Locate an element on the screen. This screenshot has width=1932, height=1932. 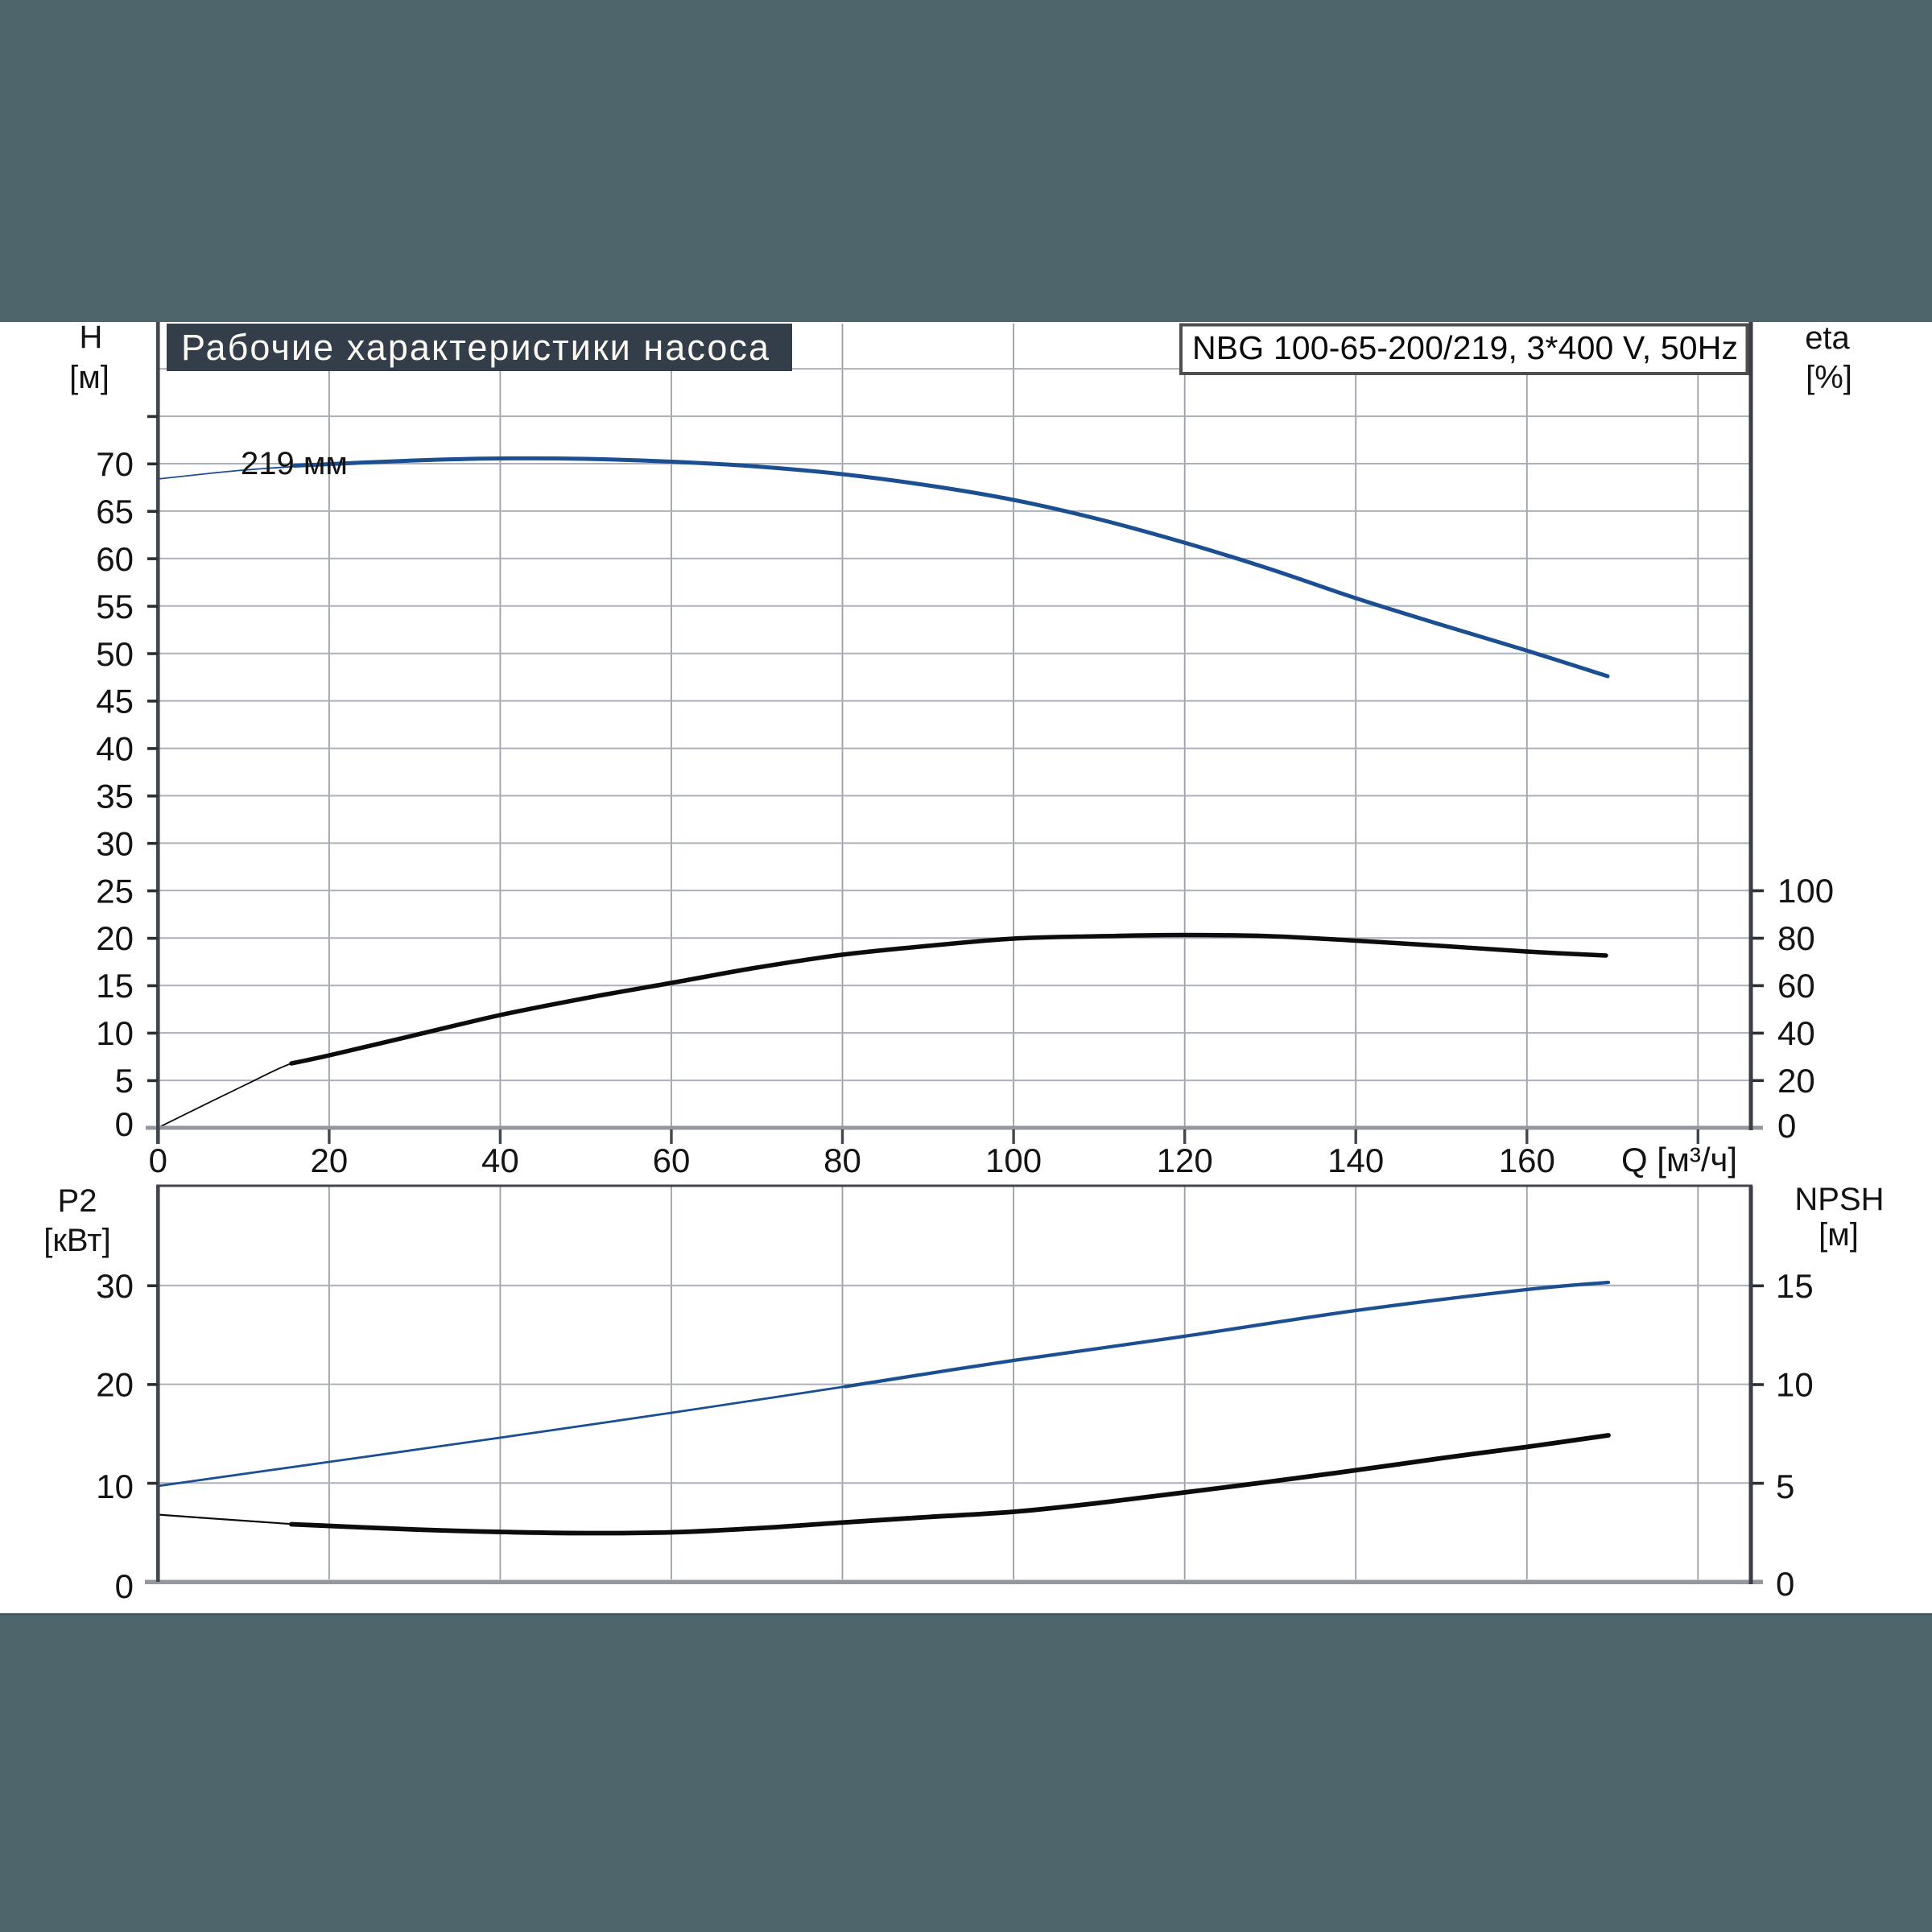
svg-text: 45 is located at coordinates (115, 701).